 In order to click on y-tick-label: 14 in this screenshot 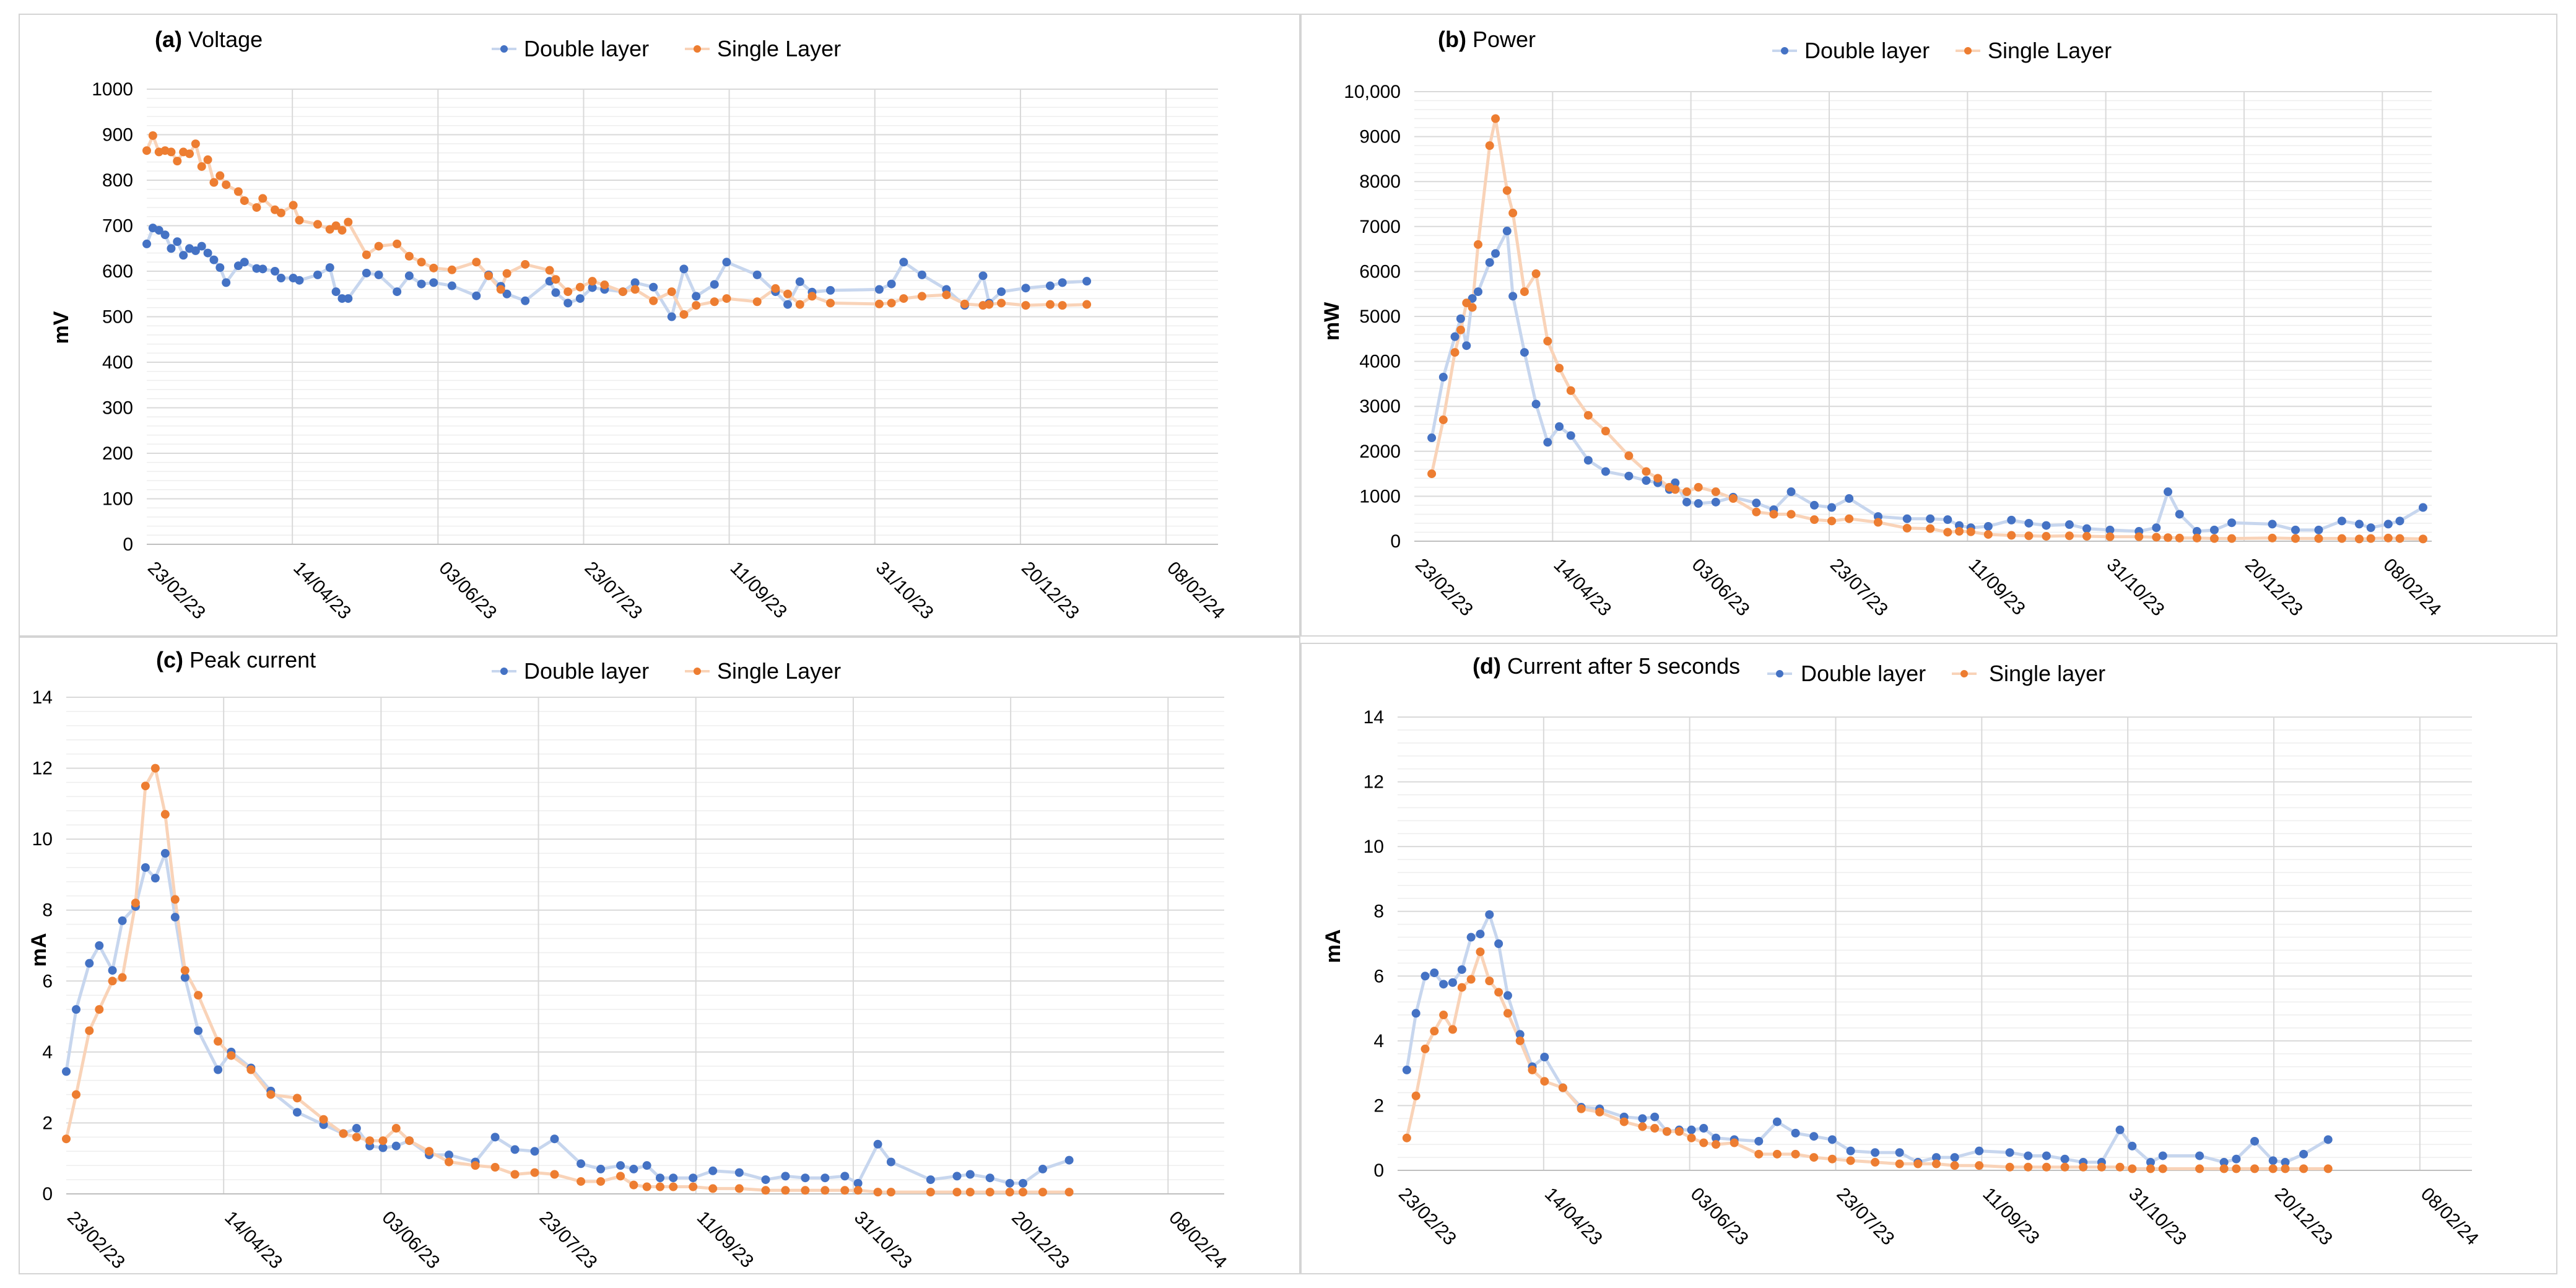, I will do `click(42, 697)`.